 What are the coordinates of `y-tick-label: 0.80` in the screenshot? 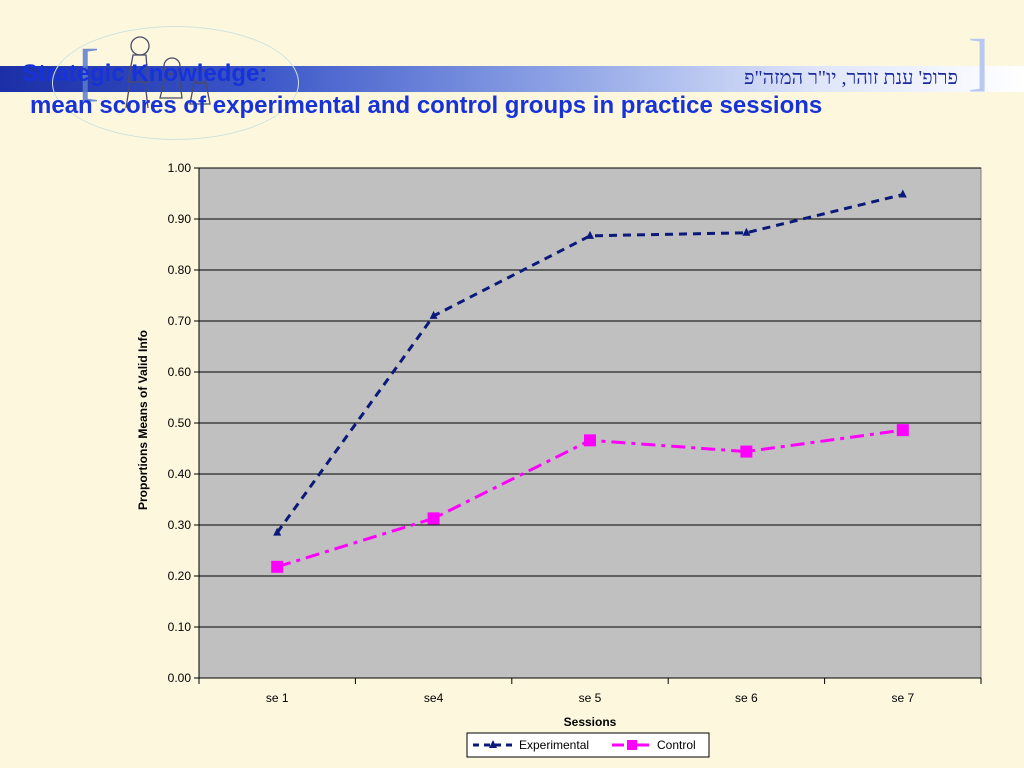 It's located at (180, 270).